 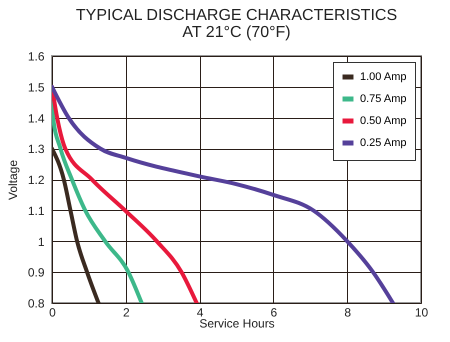 What do you see at coordinates (36, 303) in the screenshot?
I see `y-tick-label: 0.8` at bounding box center [36, 303].